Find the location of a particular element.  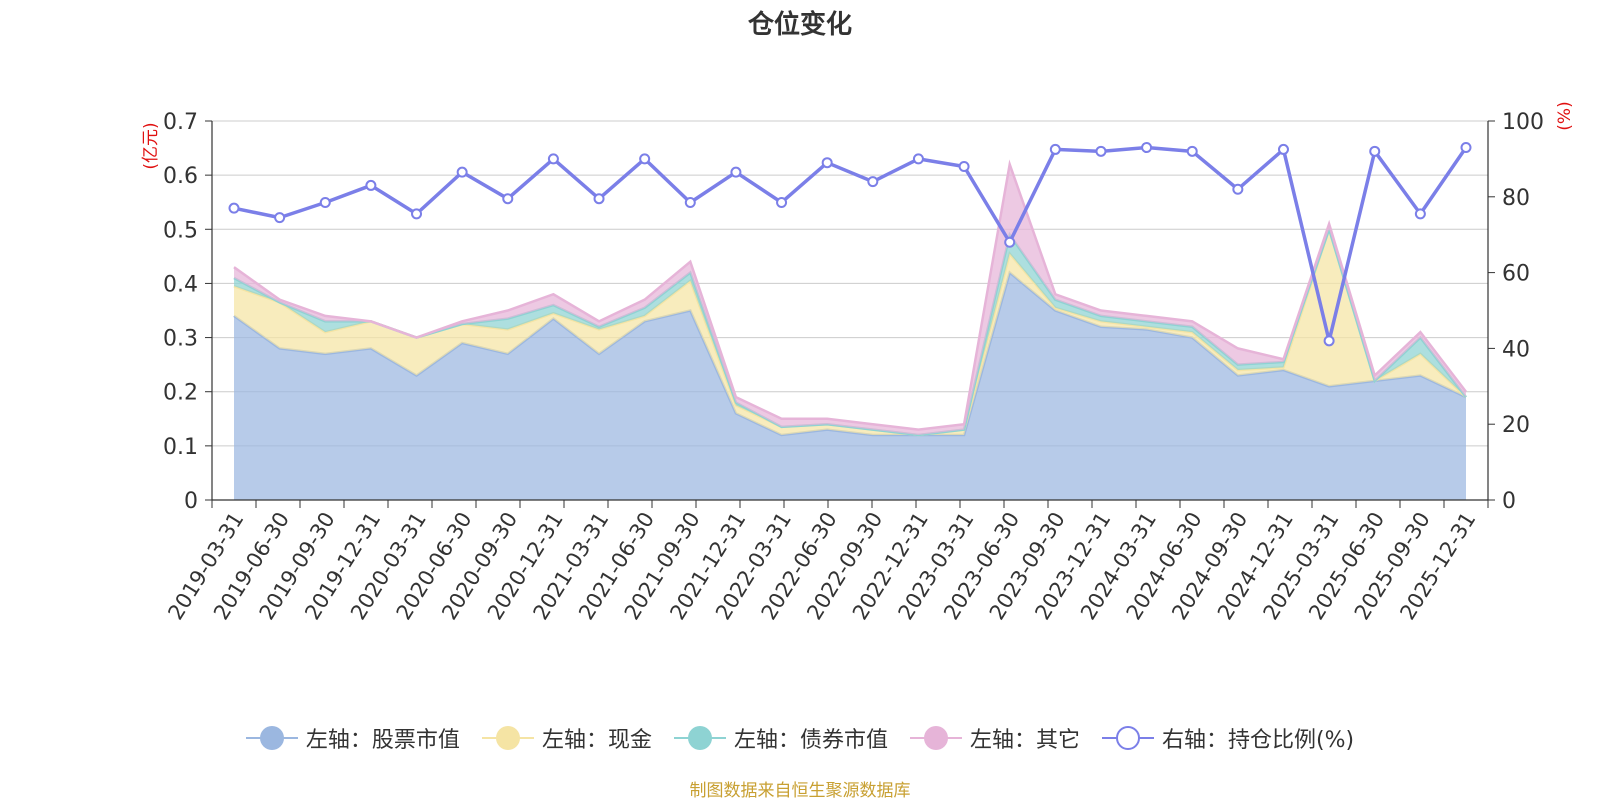

legend-ratio-icon is located at coordinates (1127, 738).